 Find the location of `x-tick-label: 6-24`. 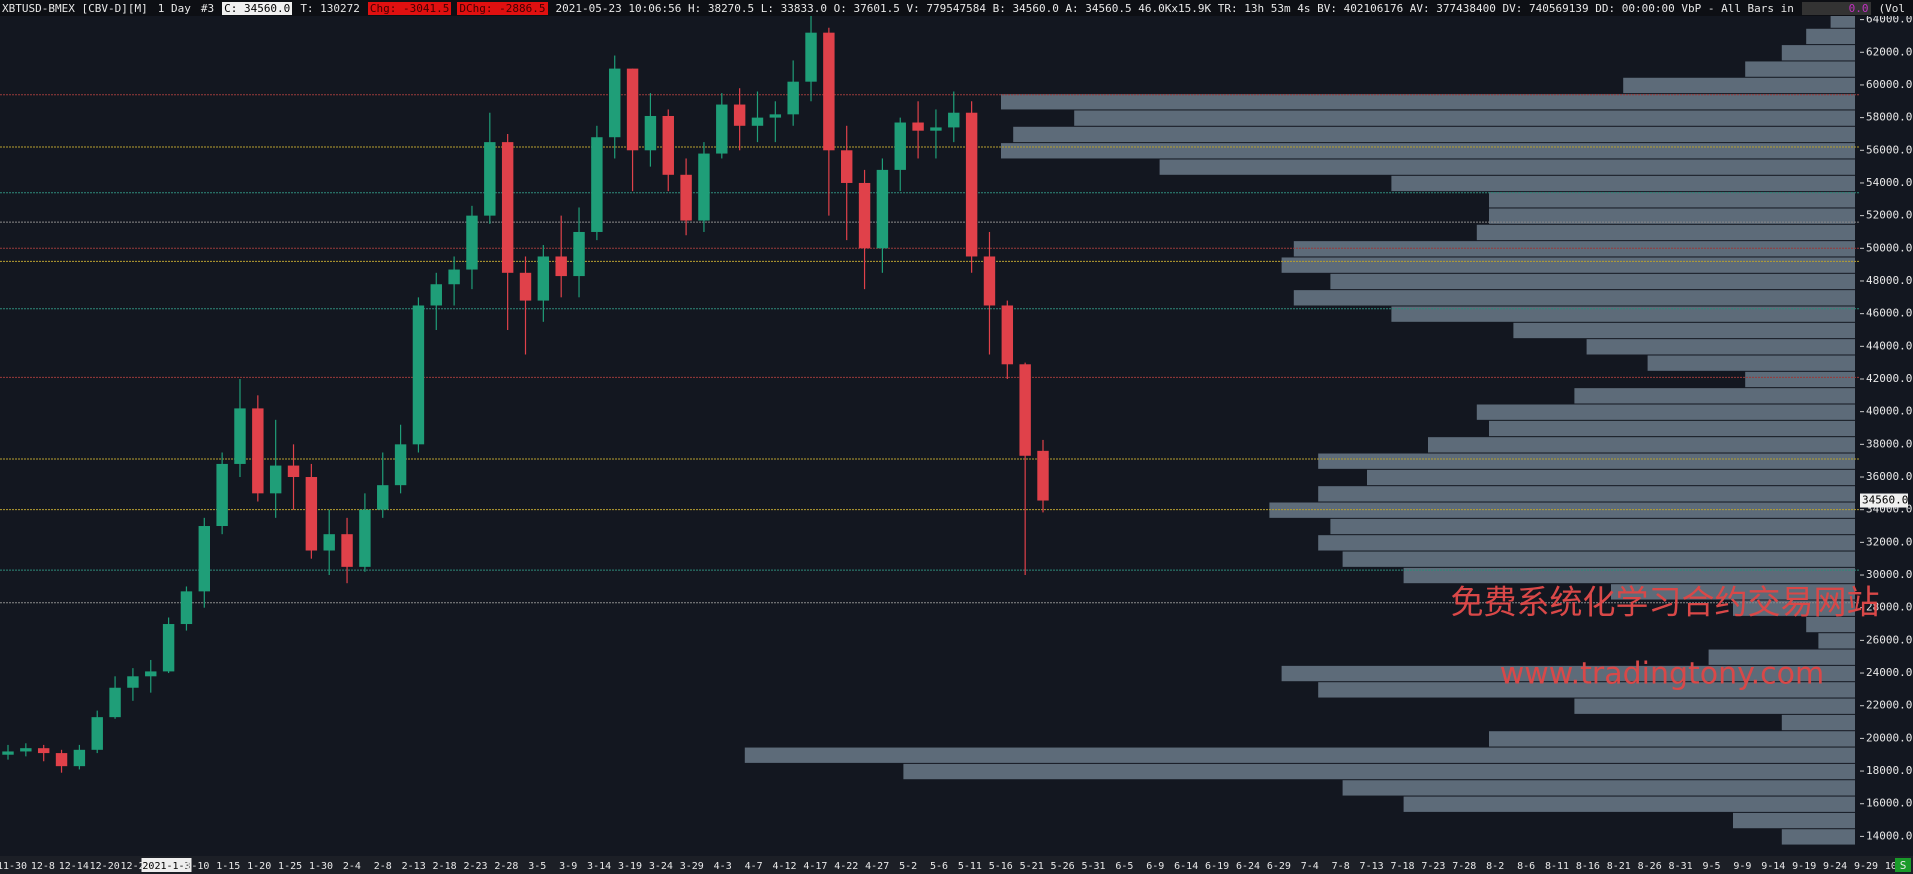

x-tick-label: 6-24 is located at coordinates (1248, 866).